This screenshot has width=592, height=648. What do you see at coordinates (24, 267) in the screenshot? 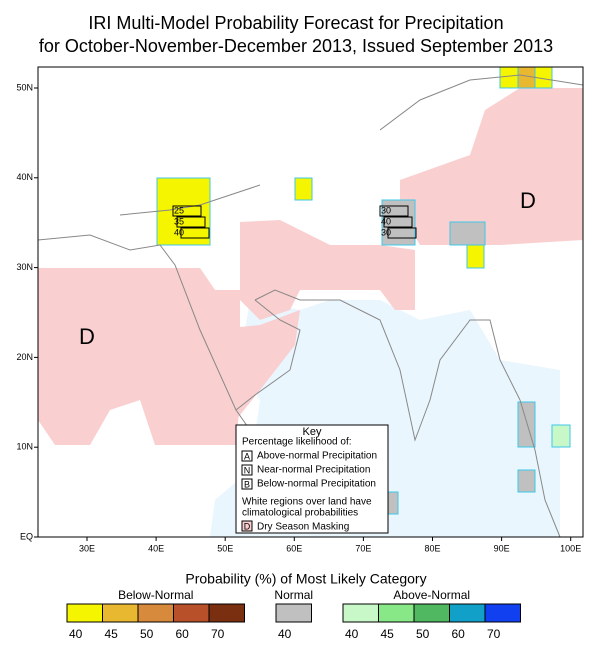
I see `lat-label: 30N` at bounding box center [24, 267].